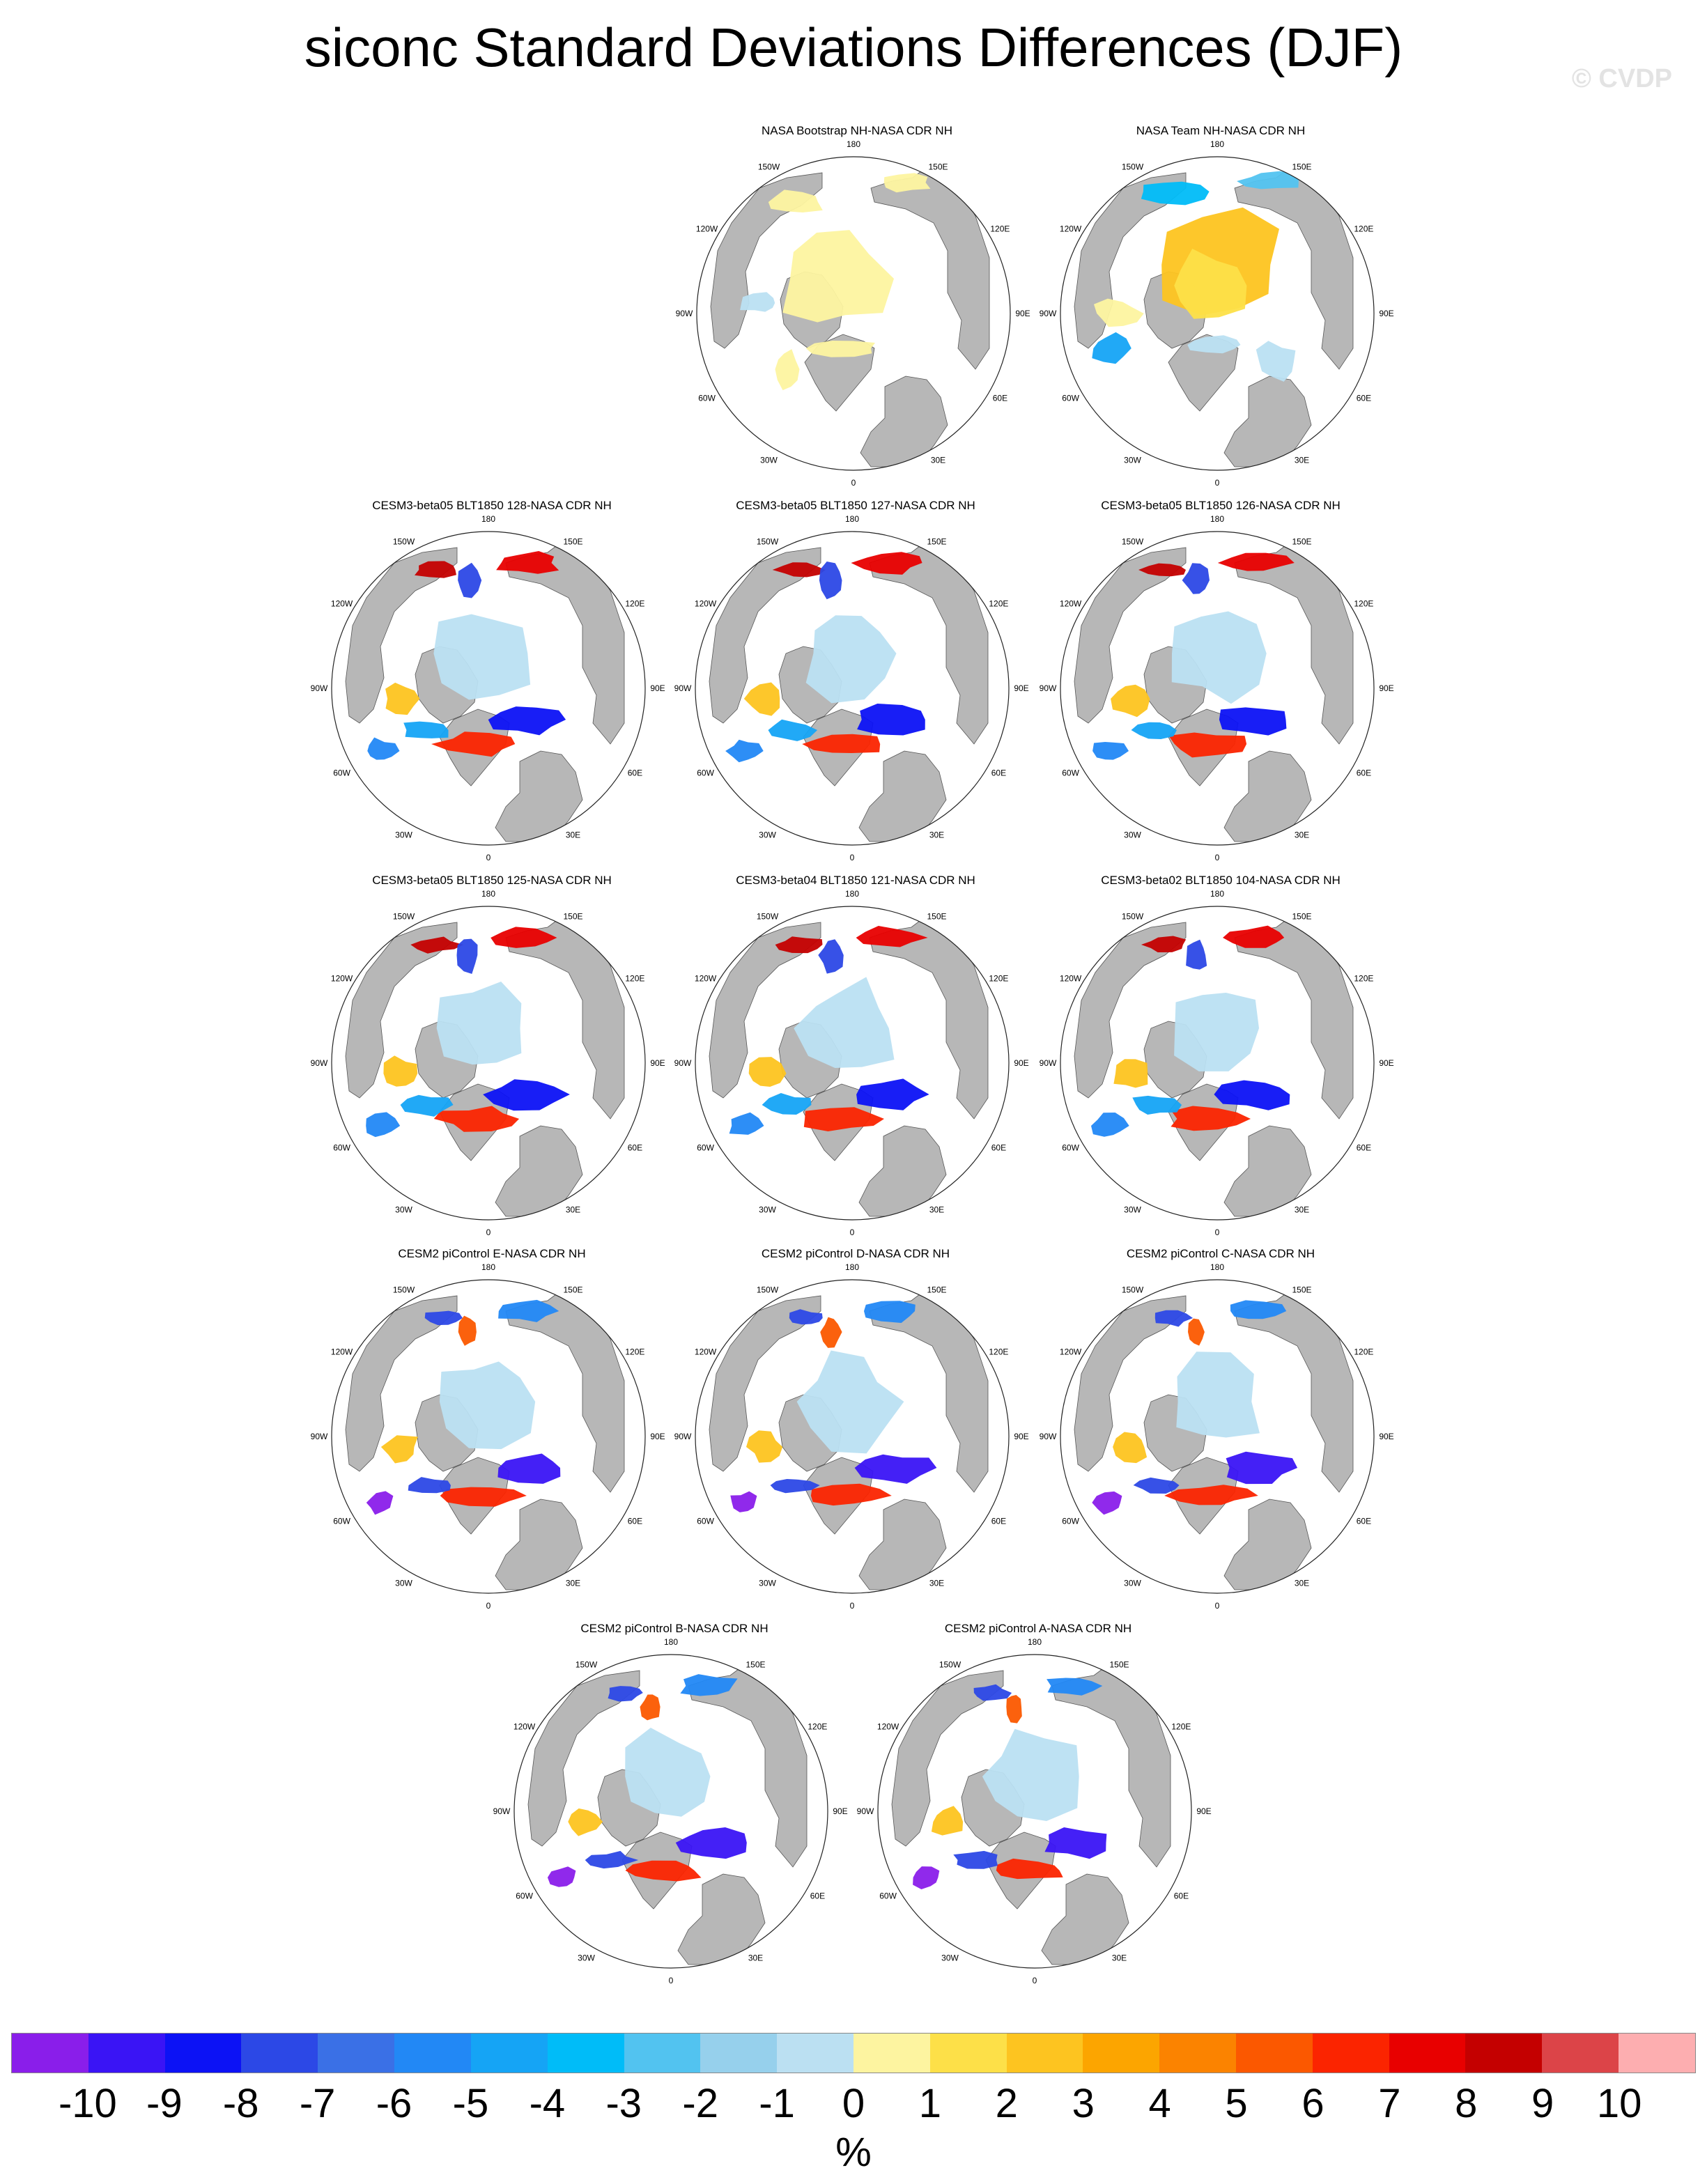 Image resolution: width=1707 pixels, height=2184 pixels. I want to click on land-mass, so click(1130, 1383).